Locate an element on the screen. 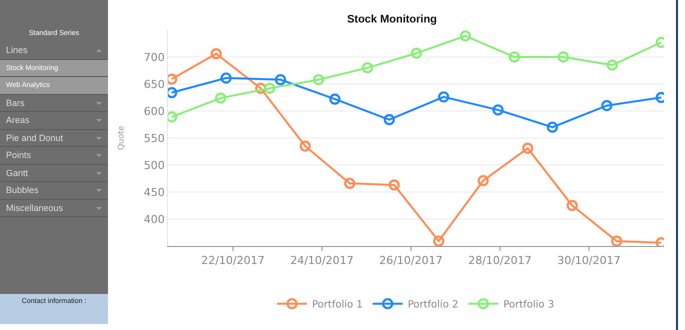 The height and width of the screenshot is (330, 685). y-tick-label: 450 is located at coordinates (154, 192).